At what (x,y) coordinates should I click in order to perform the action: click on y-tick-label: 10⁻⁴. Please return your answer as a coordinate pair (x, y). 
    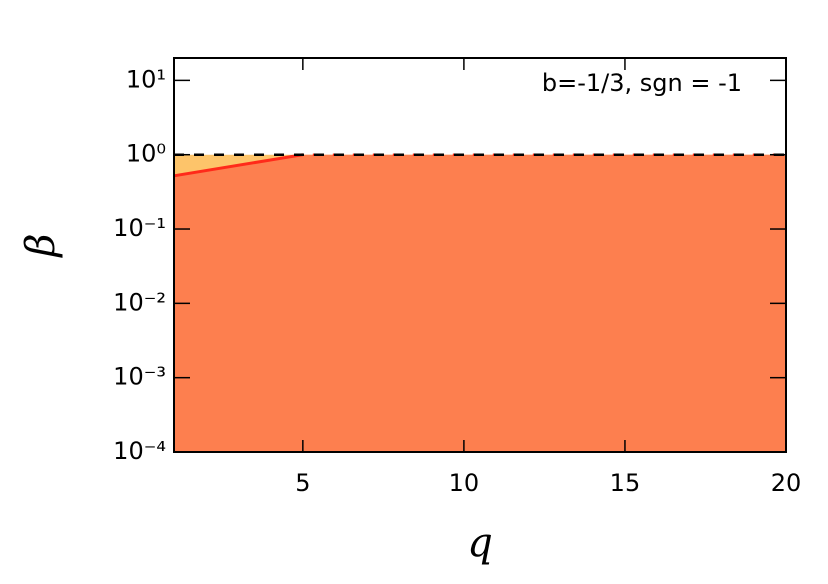
    Looking at the image, I should click on (139, 451).